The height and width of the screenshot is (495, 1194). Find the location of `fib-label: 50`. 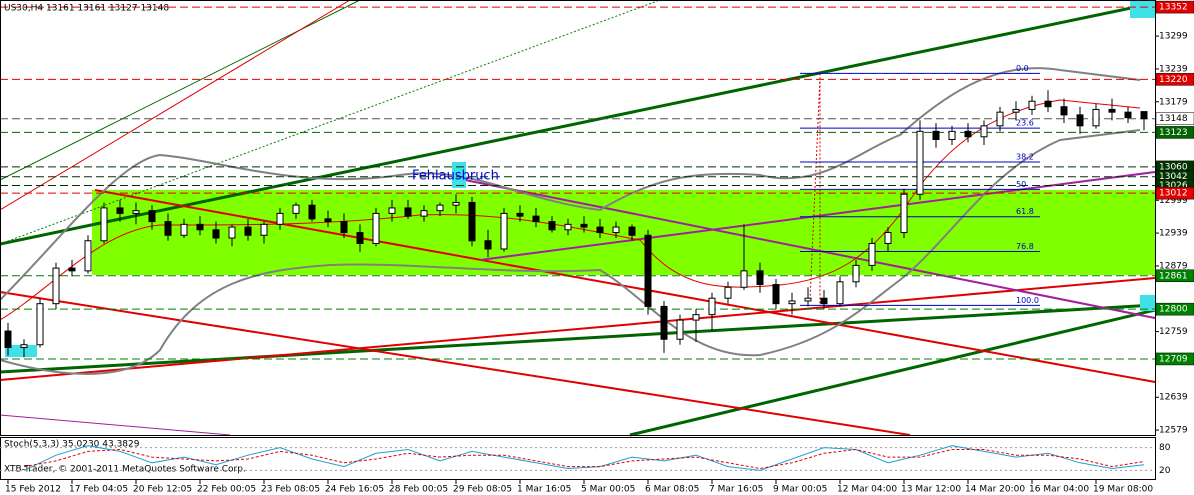

fib-label: 50 is located at coordinates (1021, 184).